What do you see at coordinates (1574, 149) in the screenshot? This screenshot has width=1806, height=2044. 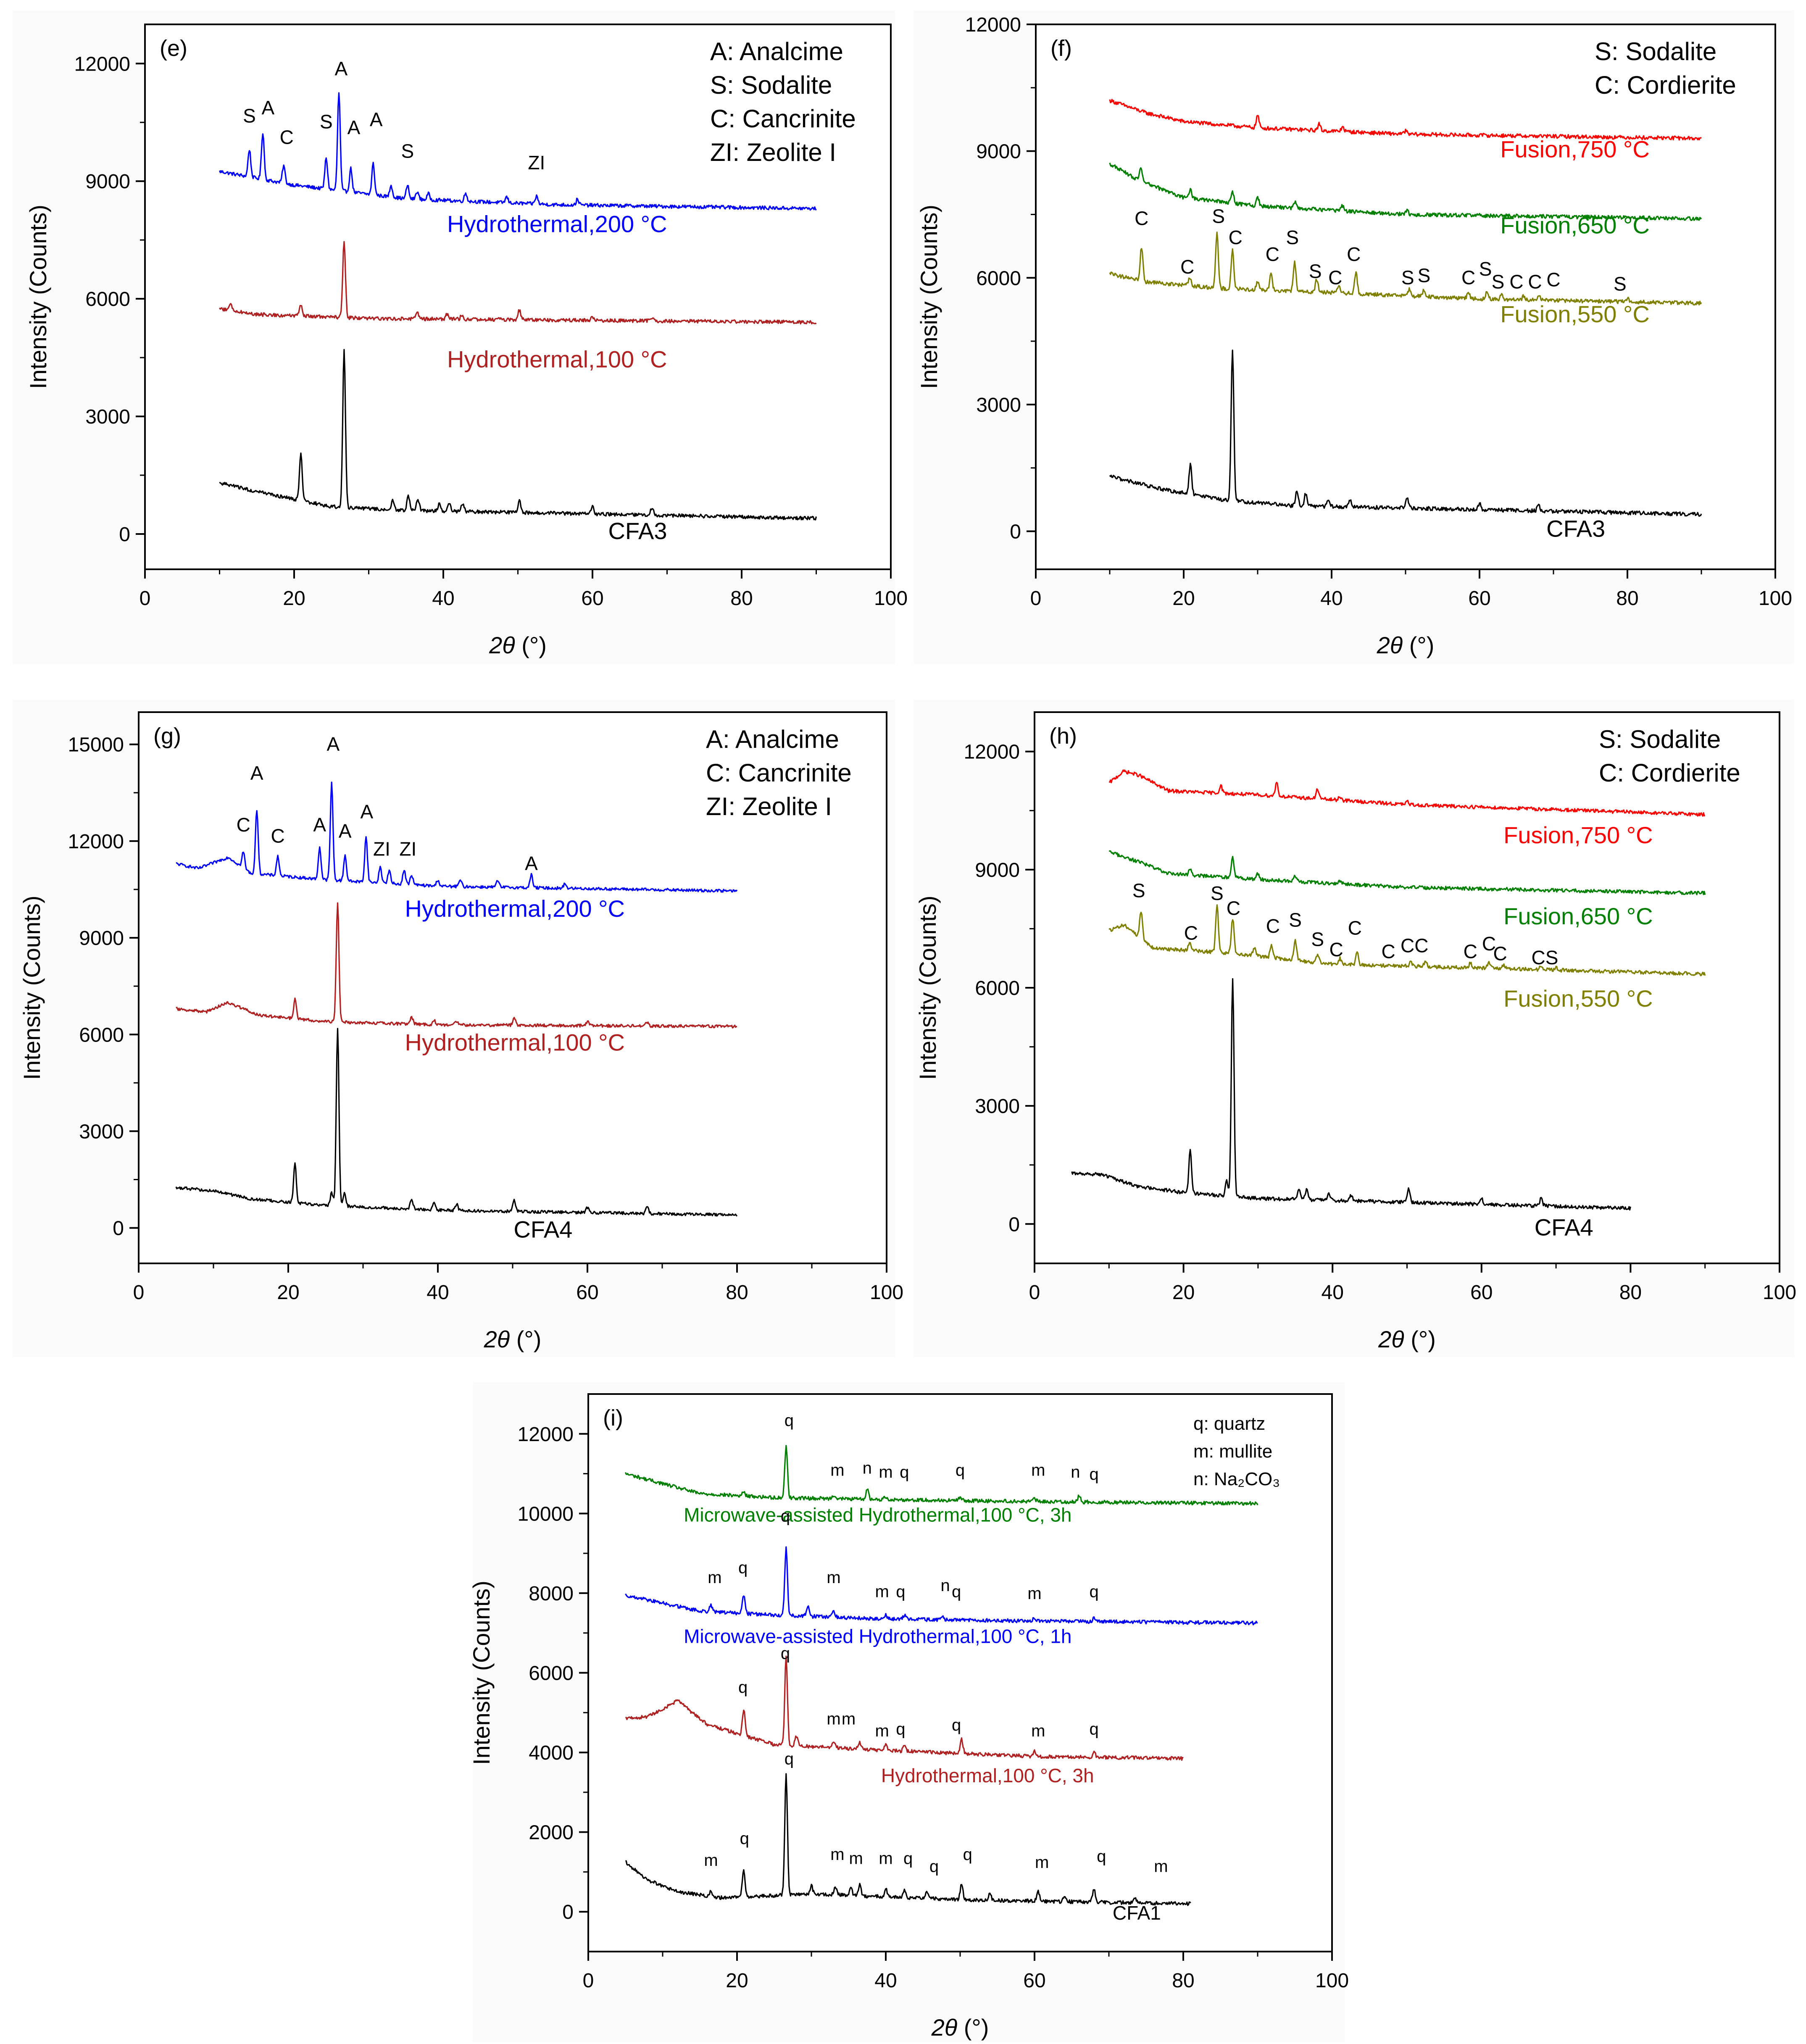 I see `series-label: Fusion,750 °C` at bounding box center [1574, 149].